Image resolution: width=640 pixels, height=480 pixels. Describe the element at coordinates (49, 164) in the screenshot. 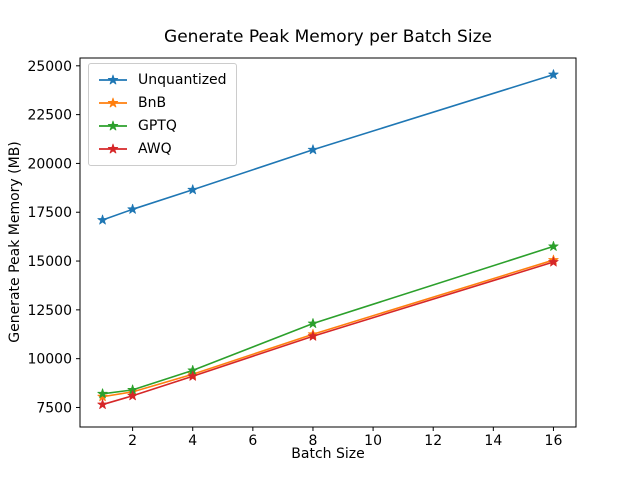

I see `y-tick-label: 20000` at that location.